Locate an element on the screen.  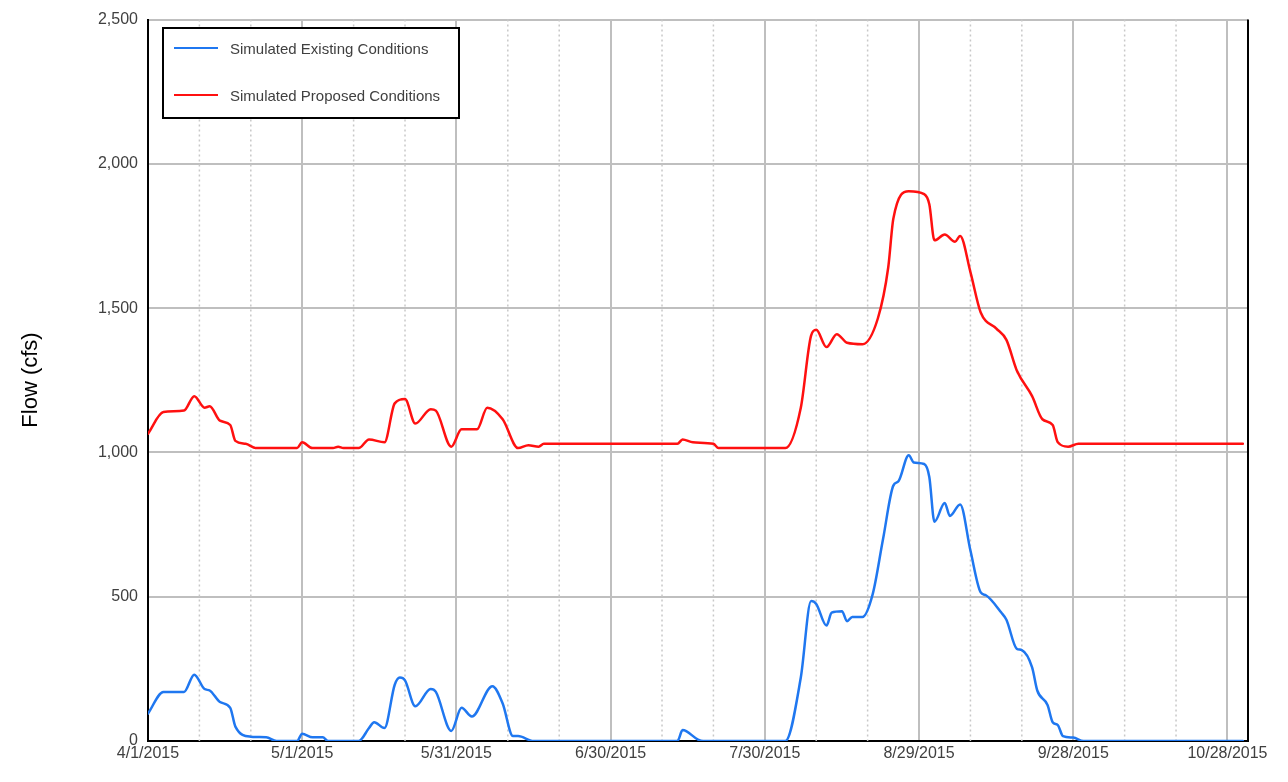
x-tick-label: 8/29/2015 is located at coordinates (919, 753).